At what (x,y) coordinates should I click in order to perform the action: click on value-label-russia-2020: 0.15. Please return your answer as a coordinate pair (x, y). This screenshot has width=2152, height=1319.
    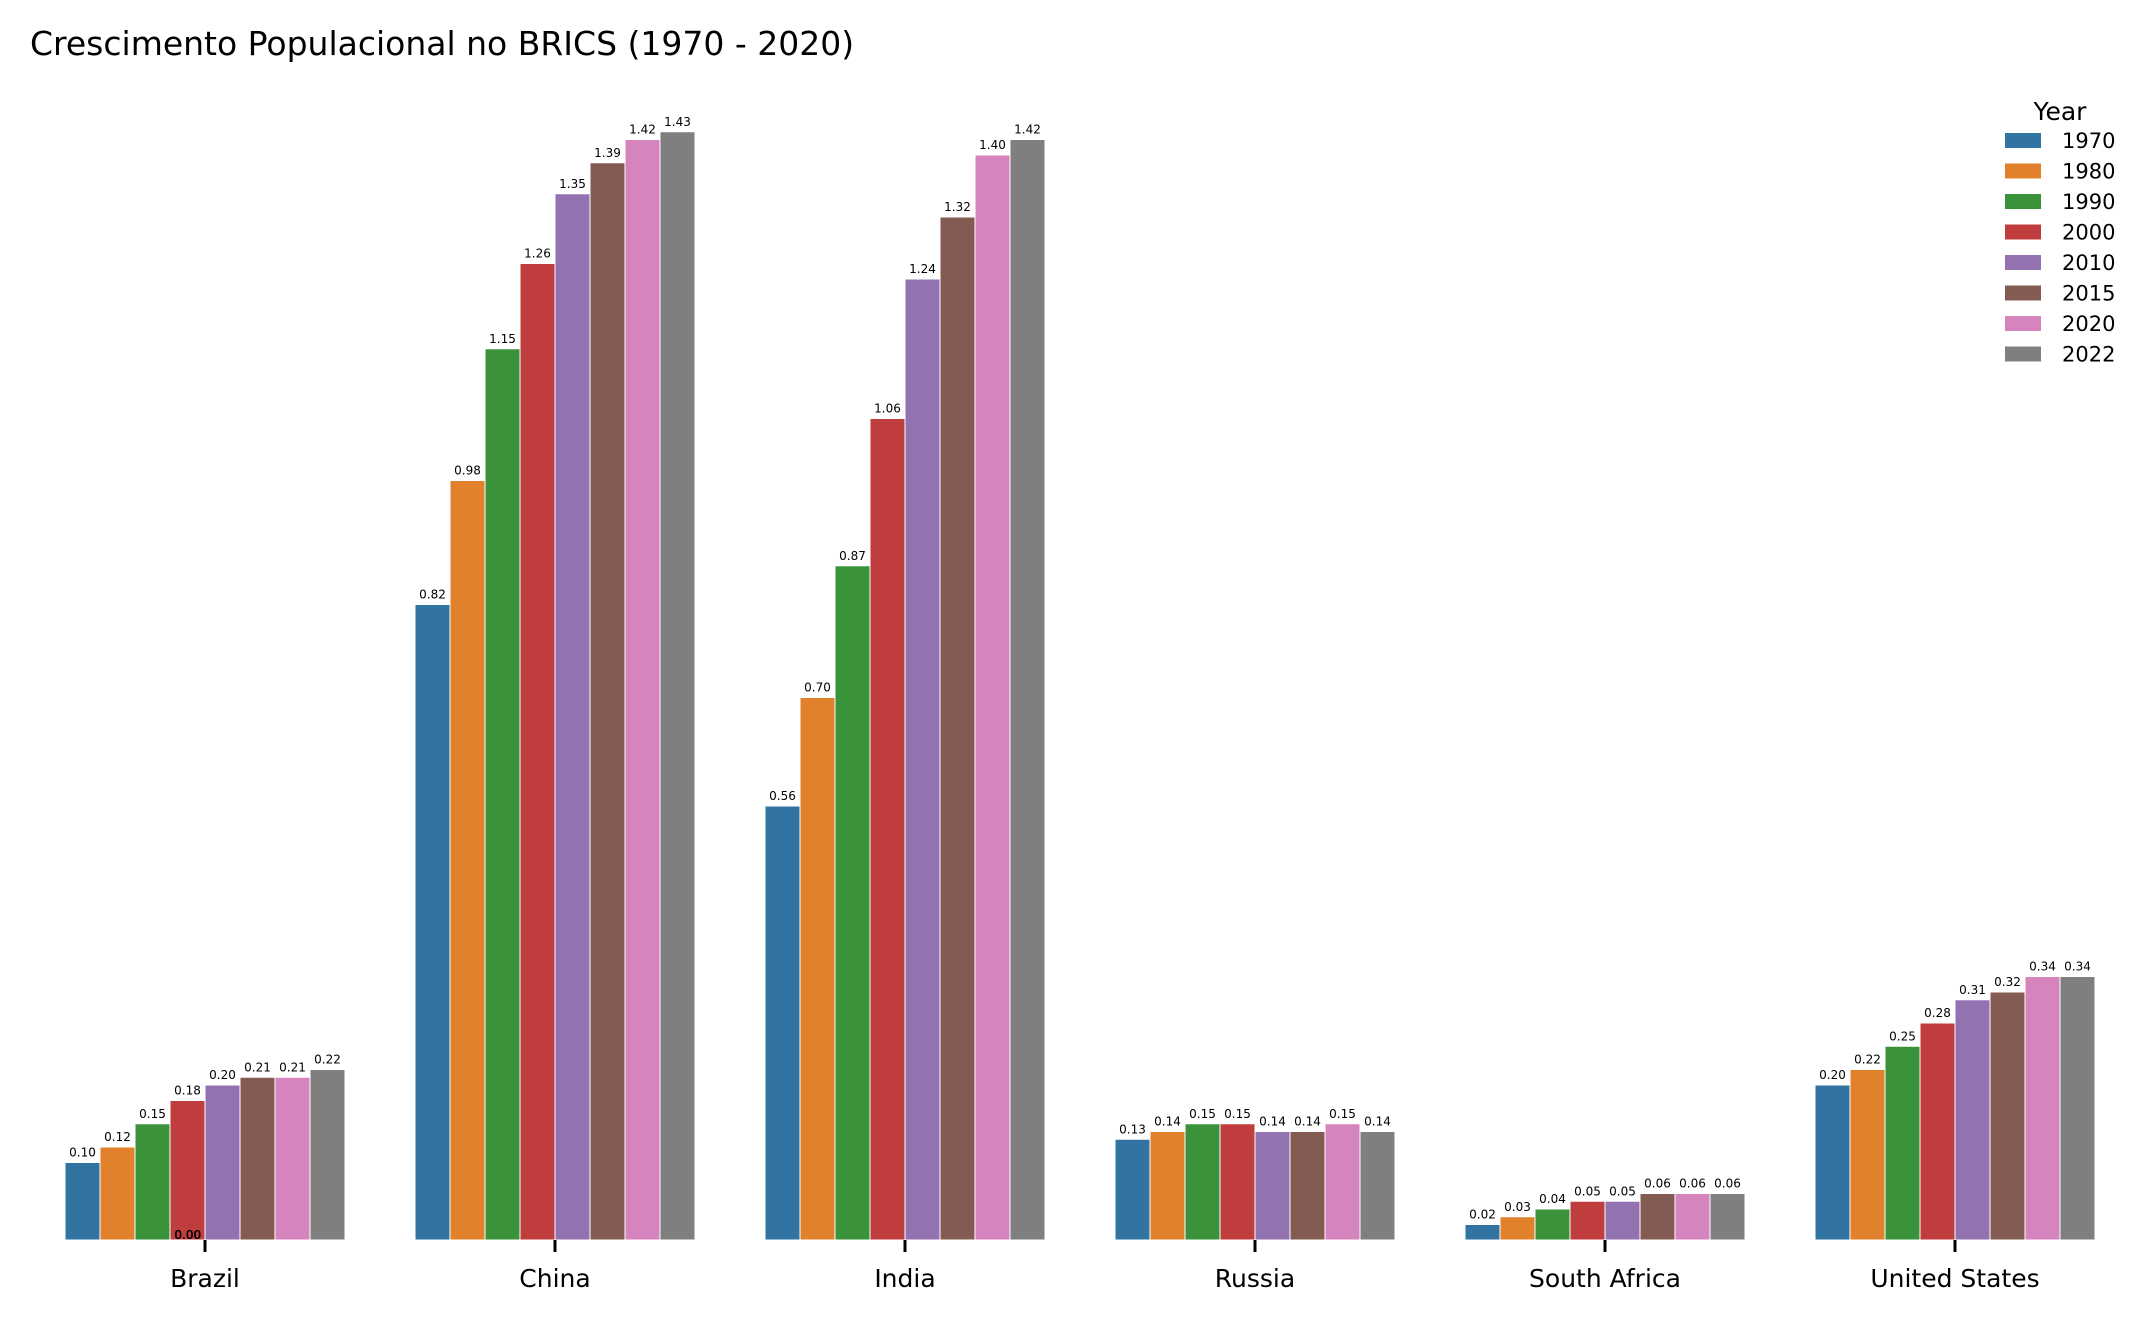
    Looking at the image, I should click on (1342, 1114).